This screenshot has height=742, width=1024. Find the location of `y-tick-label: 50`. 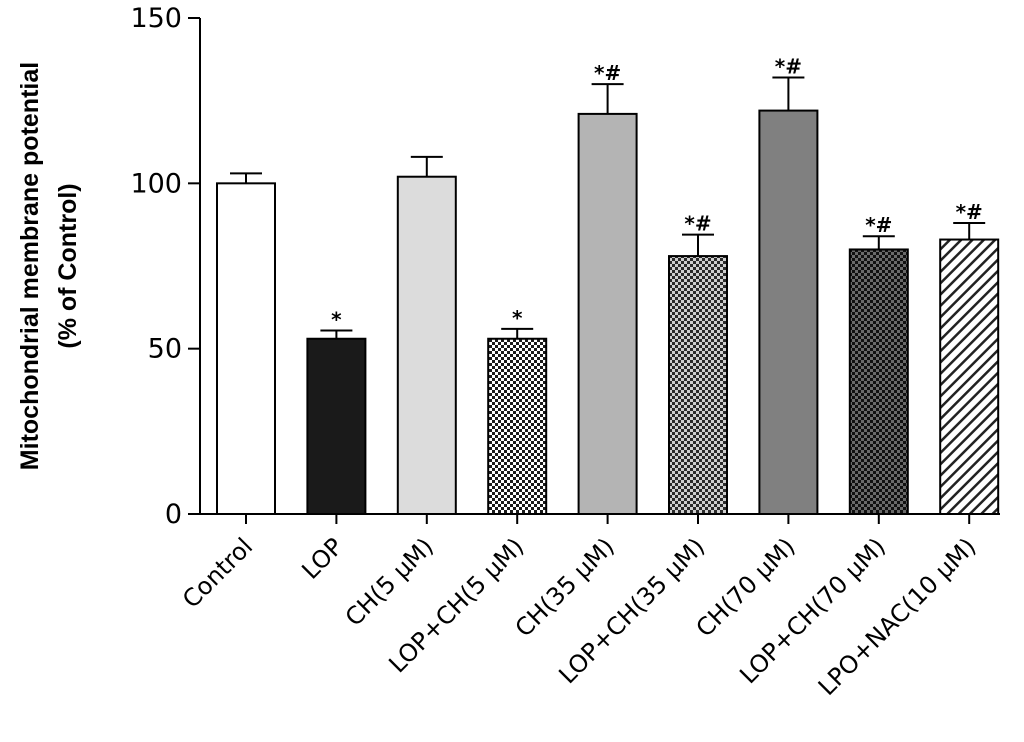

y-tick-label: 50 is located at coordinates (165, 349).